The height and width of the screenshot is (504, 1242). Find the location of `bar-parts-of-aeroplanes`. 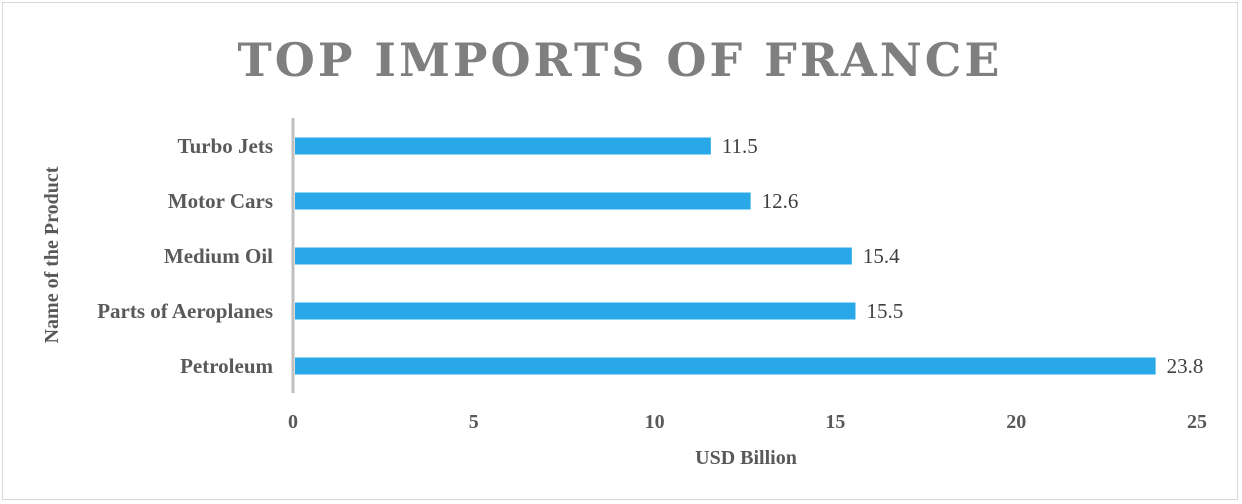

bar-parts-of-aeroplanes is located at coordinates (575, 311).